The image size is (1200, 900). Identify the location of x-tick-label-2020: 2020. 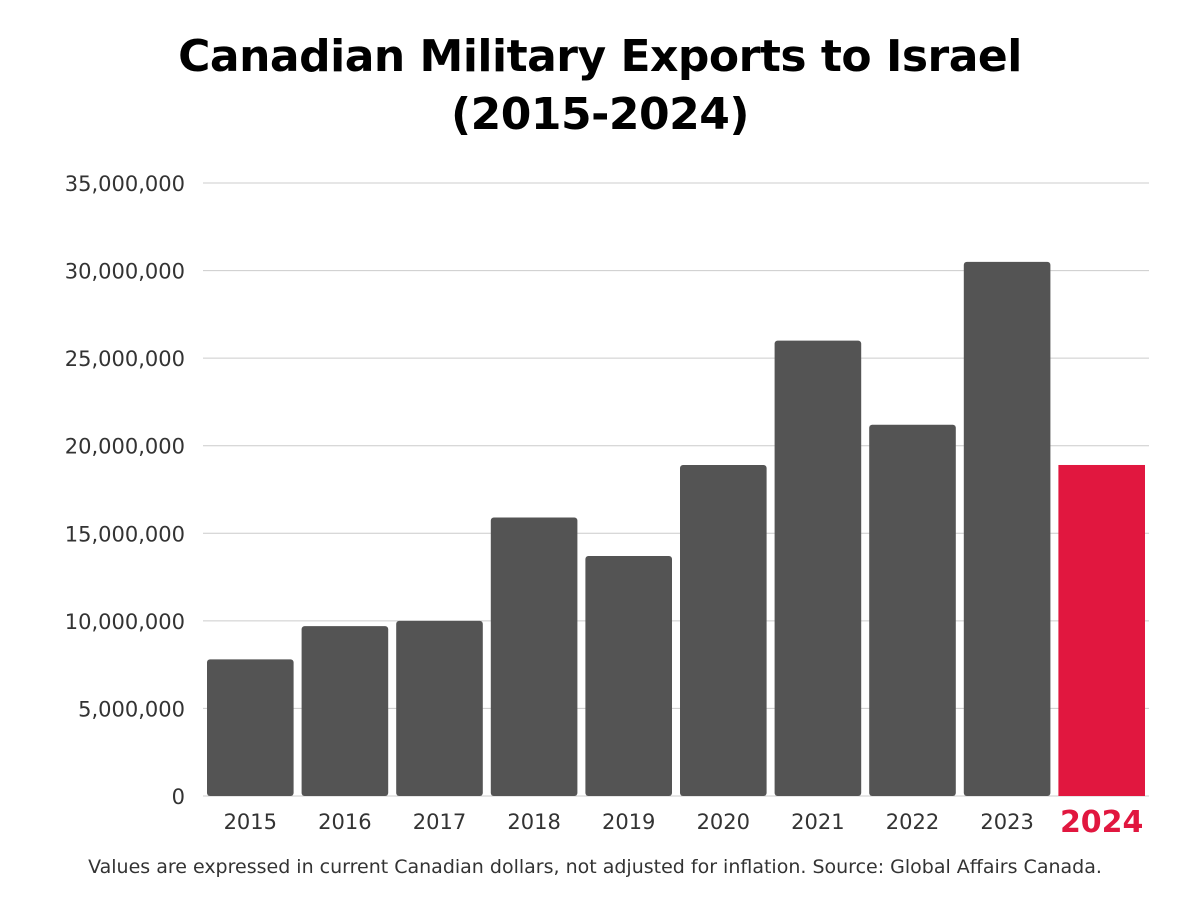
(723, 822).